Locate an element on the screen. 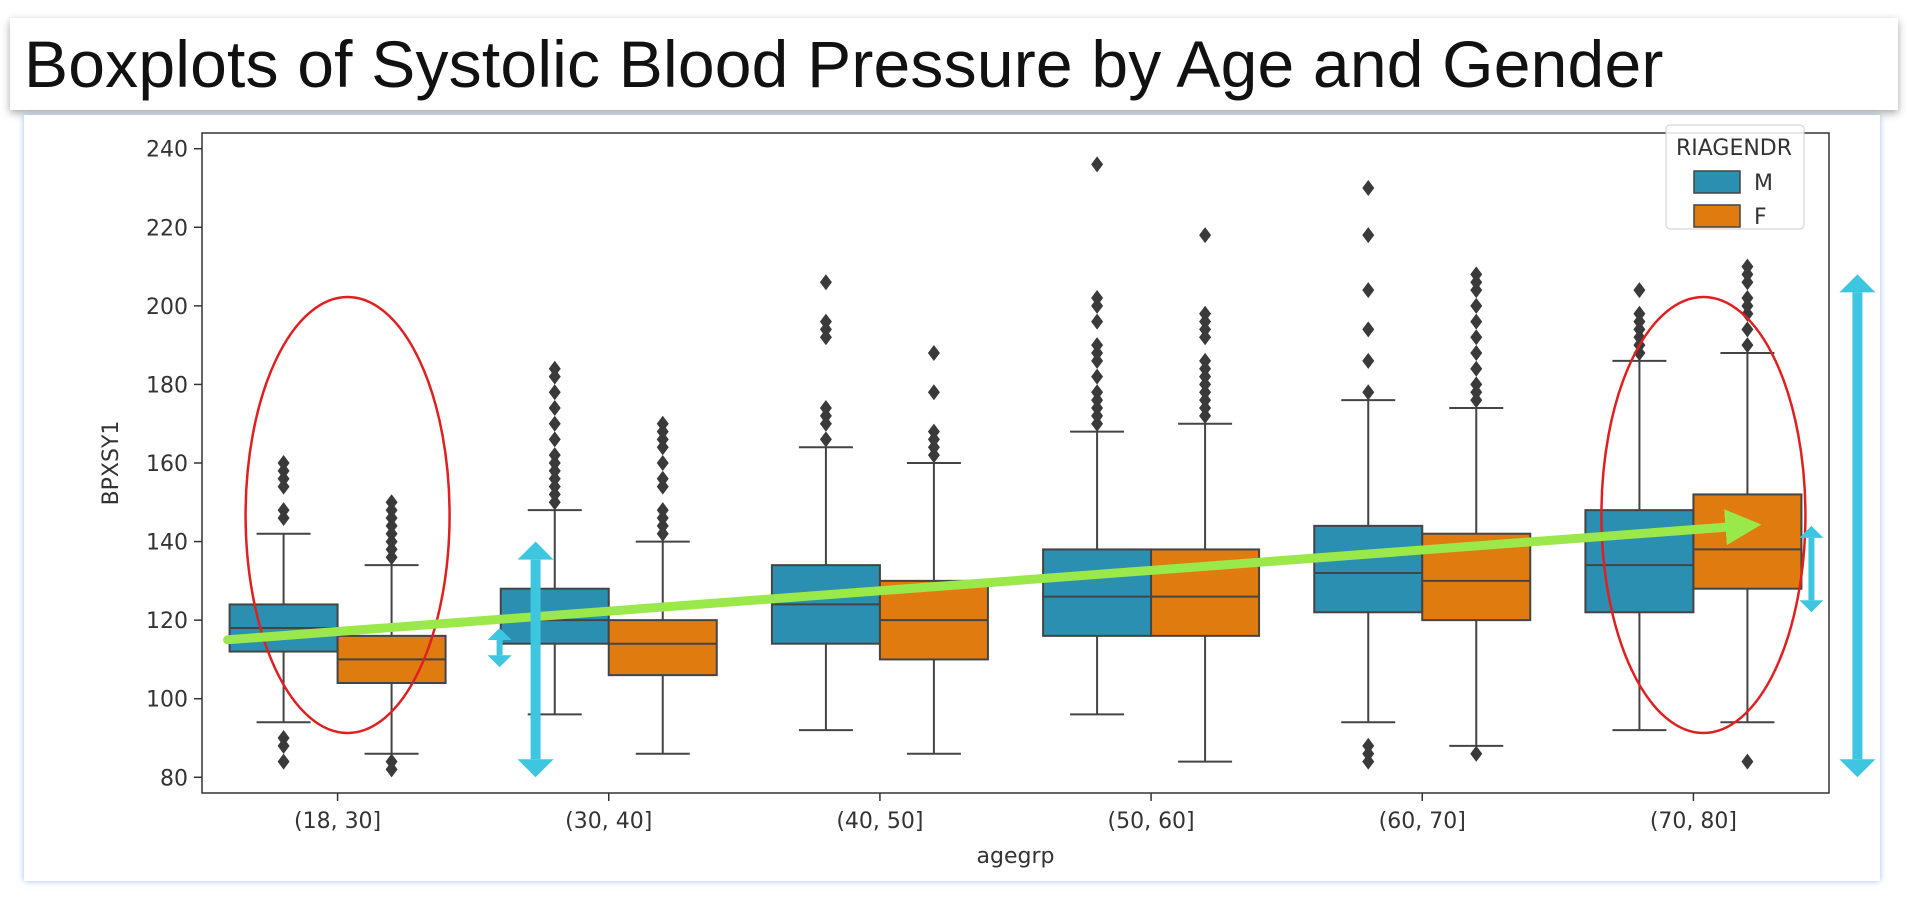 The width and height of the screenshot is (1907, 908). legend-swatch-M is located at coordinates (1717, 182).